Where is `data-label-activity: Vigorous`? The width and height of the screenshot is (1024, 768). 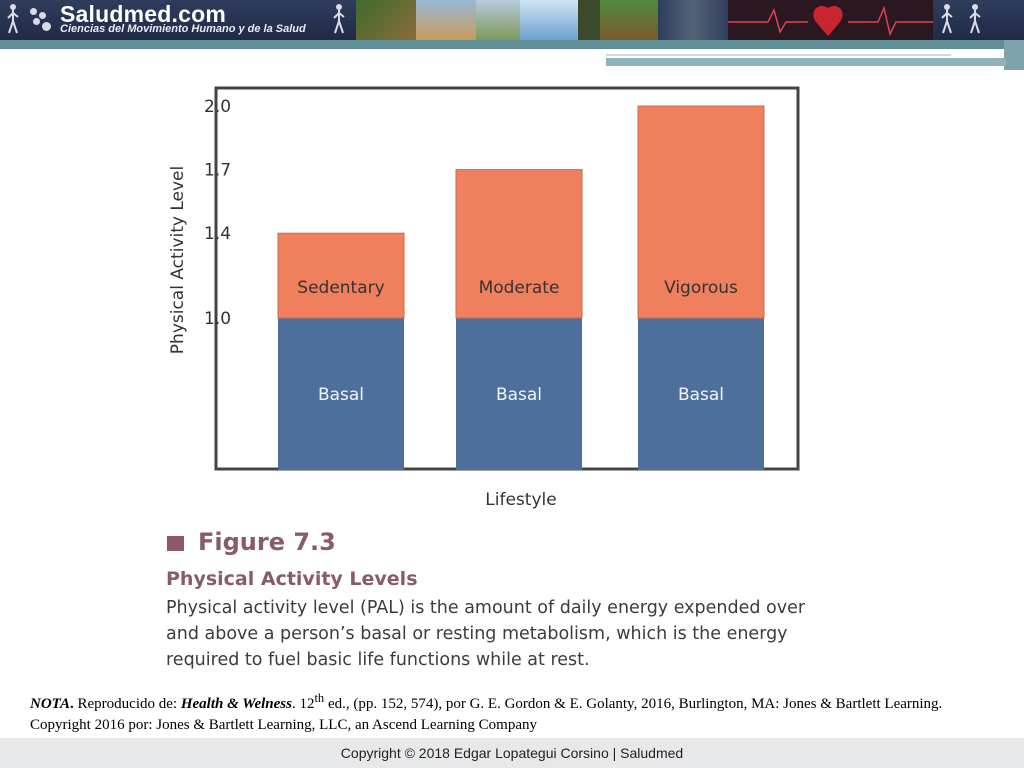
data-label-activity: Vigorous is located at coordinates (701, 288).